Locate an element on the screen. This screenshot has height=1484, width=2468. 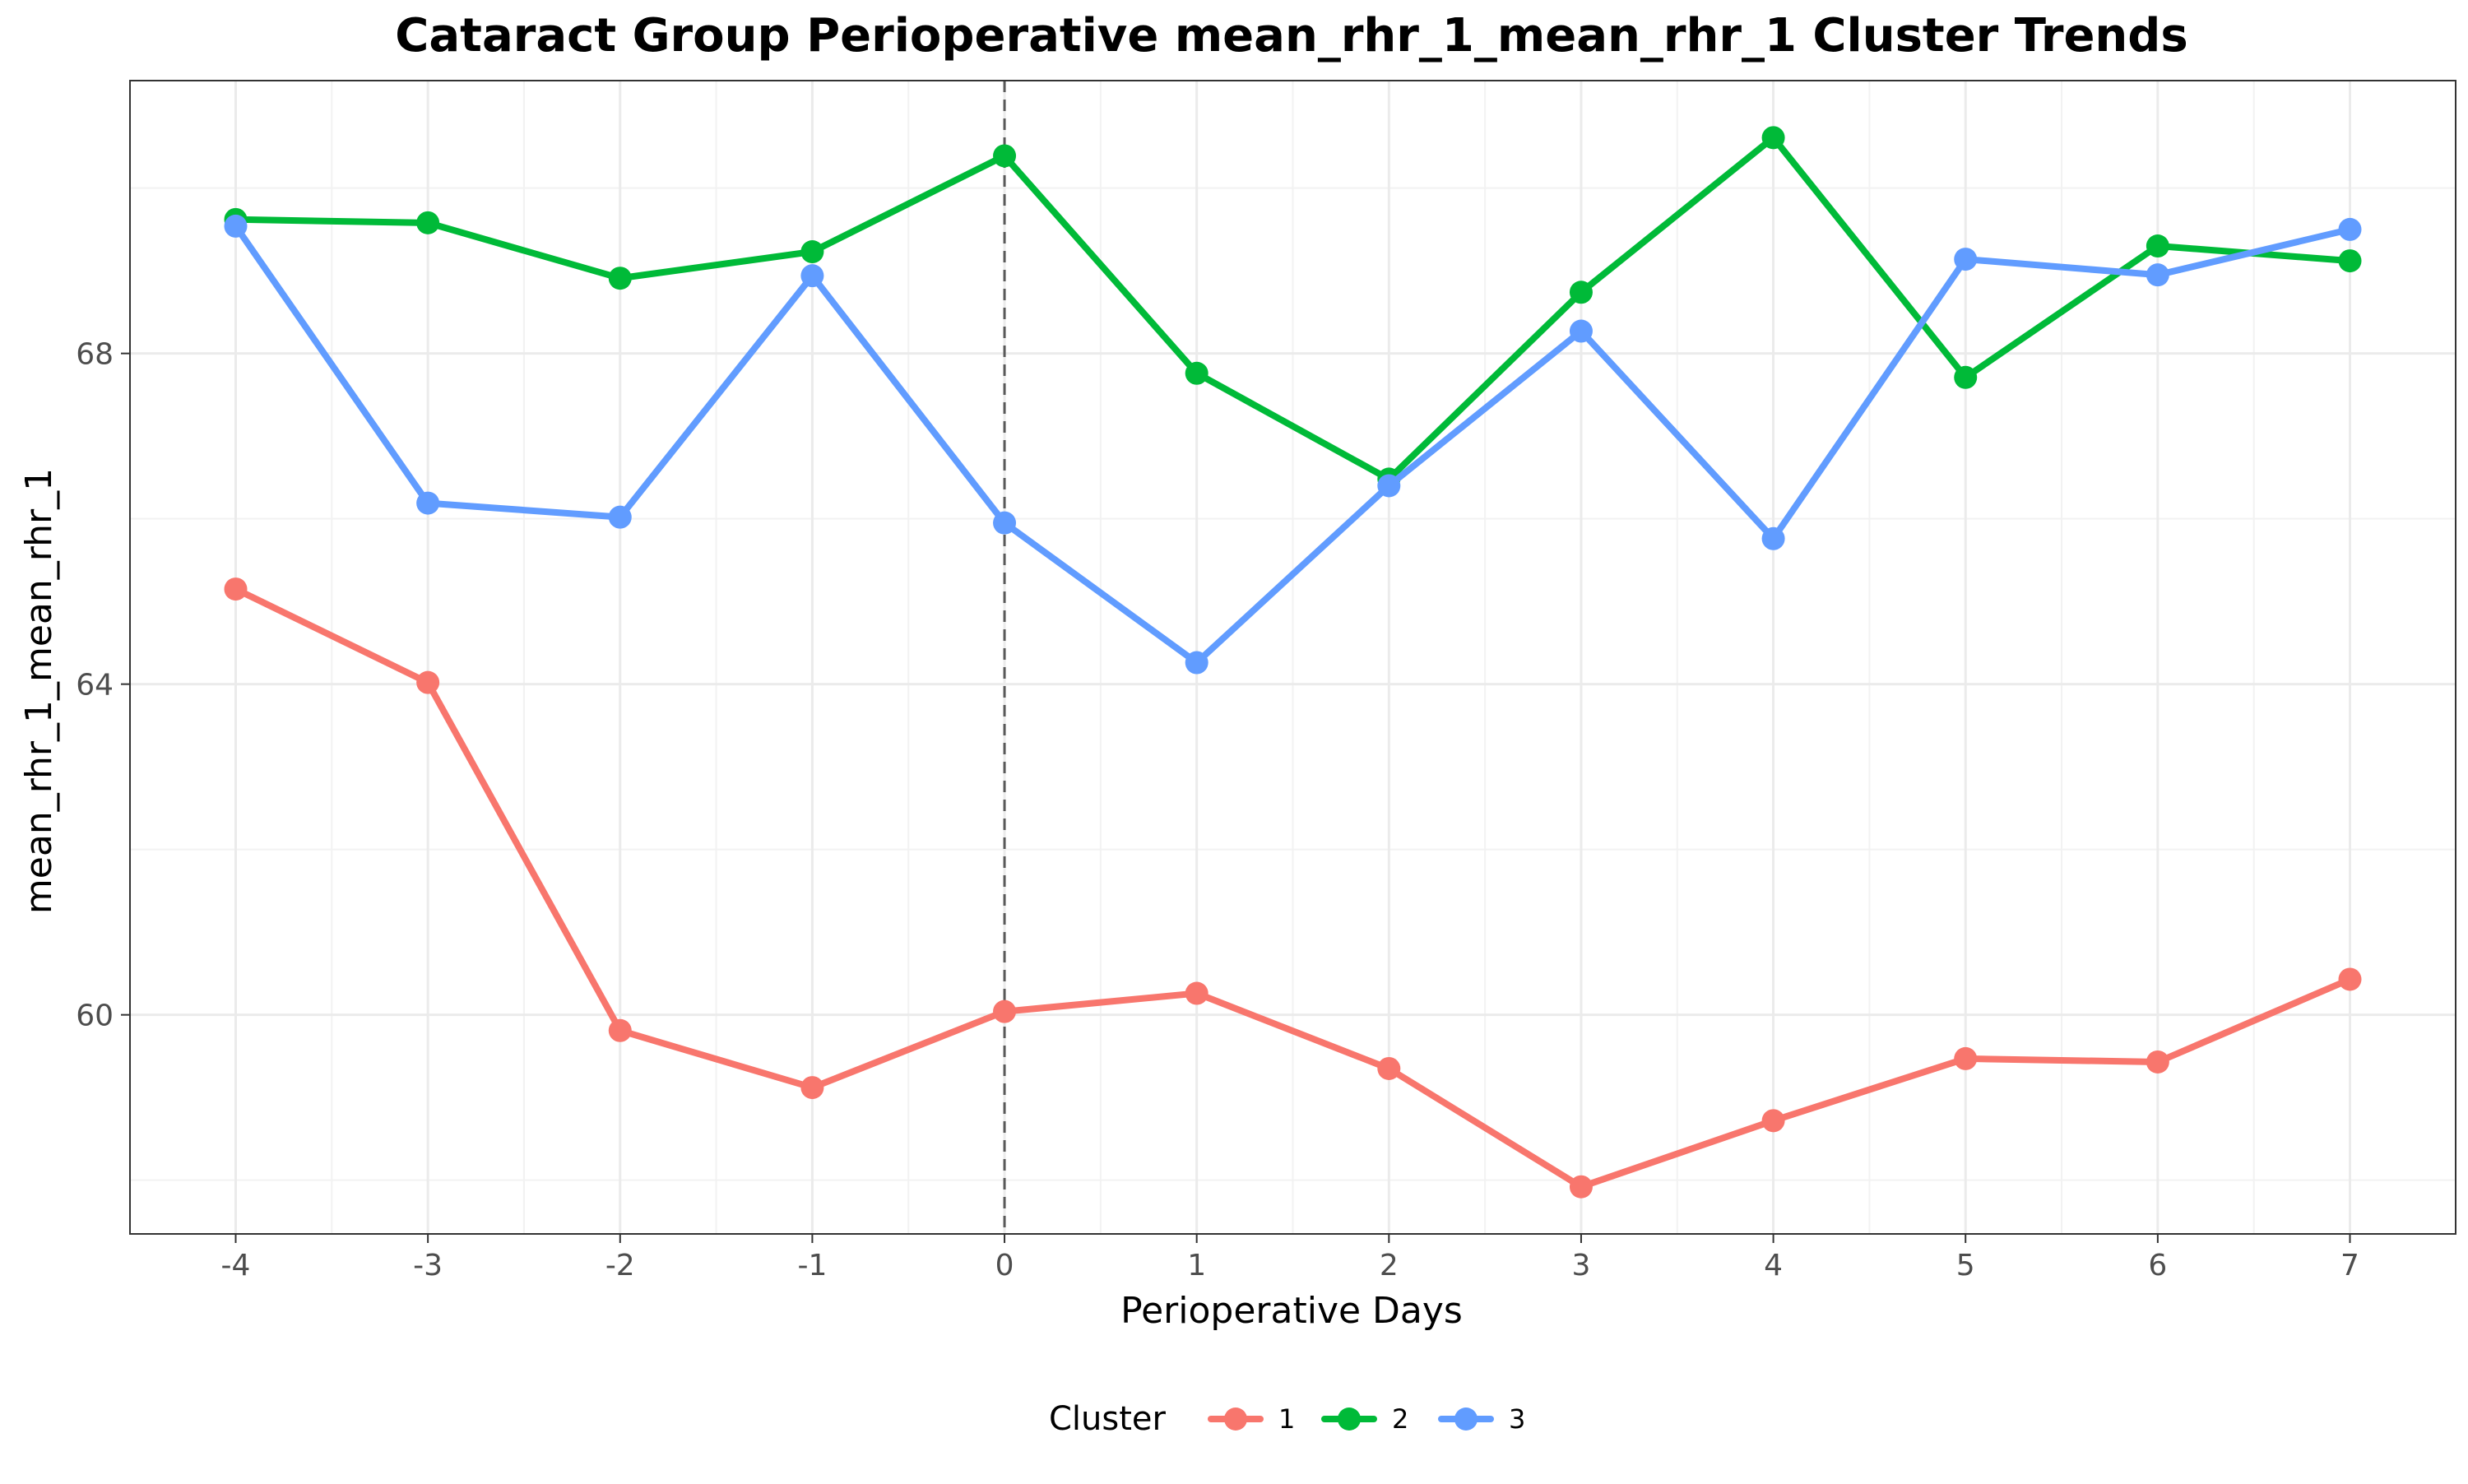
x-tick-label: 6 is located at coordinates (2157, 1265).